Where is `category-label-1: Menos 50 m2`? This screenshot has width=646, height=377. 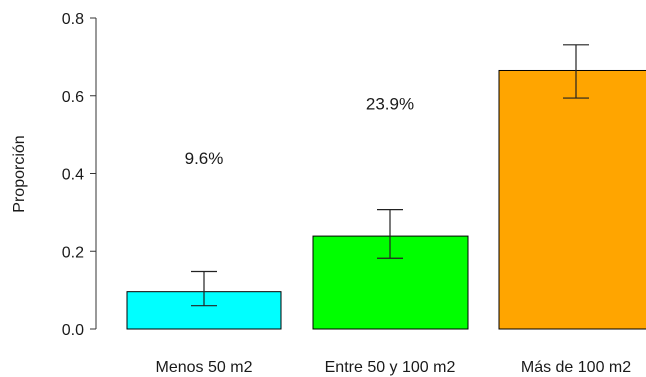 category-label-1: Menos 50 m2 is located at coordinates (204, 367).